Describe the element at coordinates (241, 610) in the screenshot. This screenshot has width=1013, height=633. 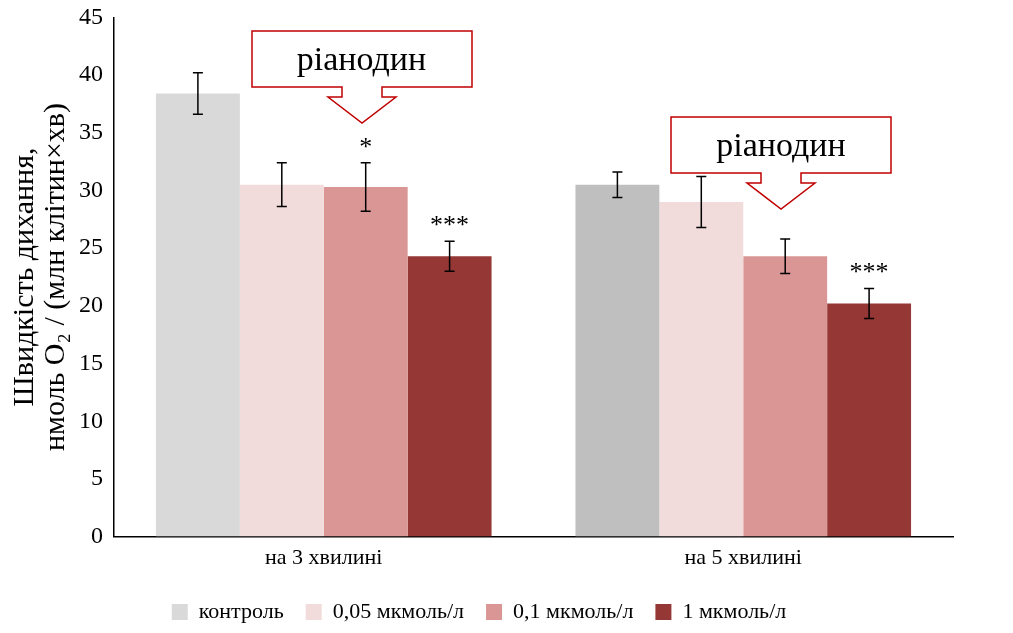
I see `legend-label: контроль` at that location.